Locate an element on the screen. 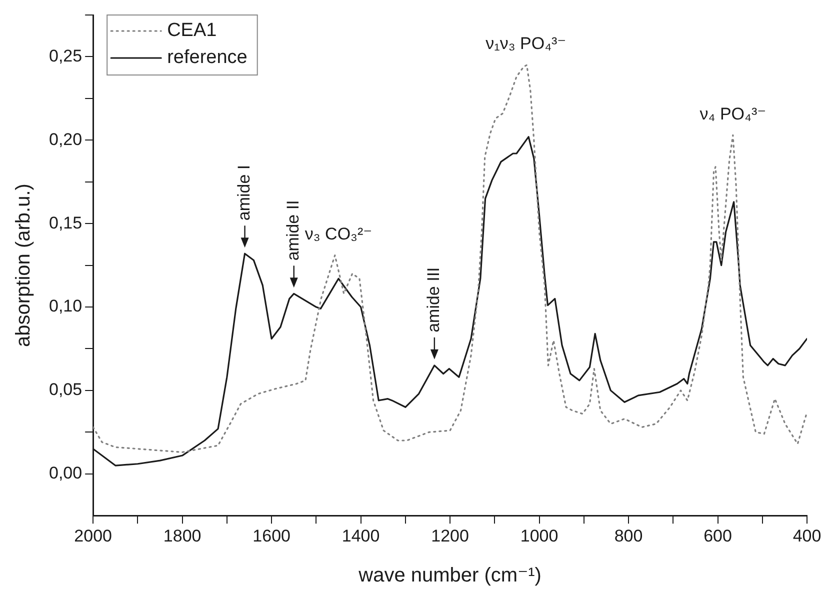 This screenshot has height=600, width=825. legend-label: CEA1 is located at coordinates (192, 31).